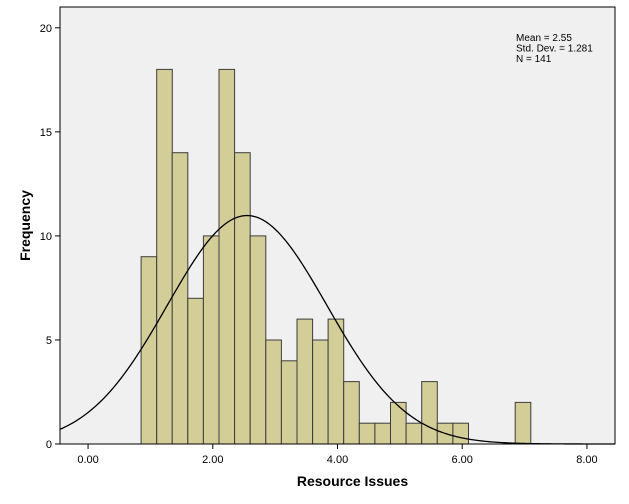 The height and width of the screenshot is (504, 629). What do you see at coordinates (46, 29) in the screenshot?
I see `y-tick-label: 20` at bounding box center [46, 29].